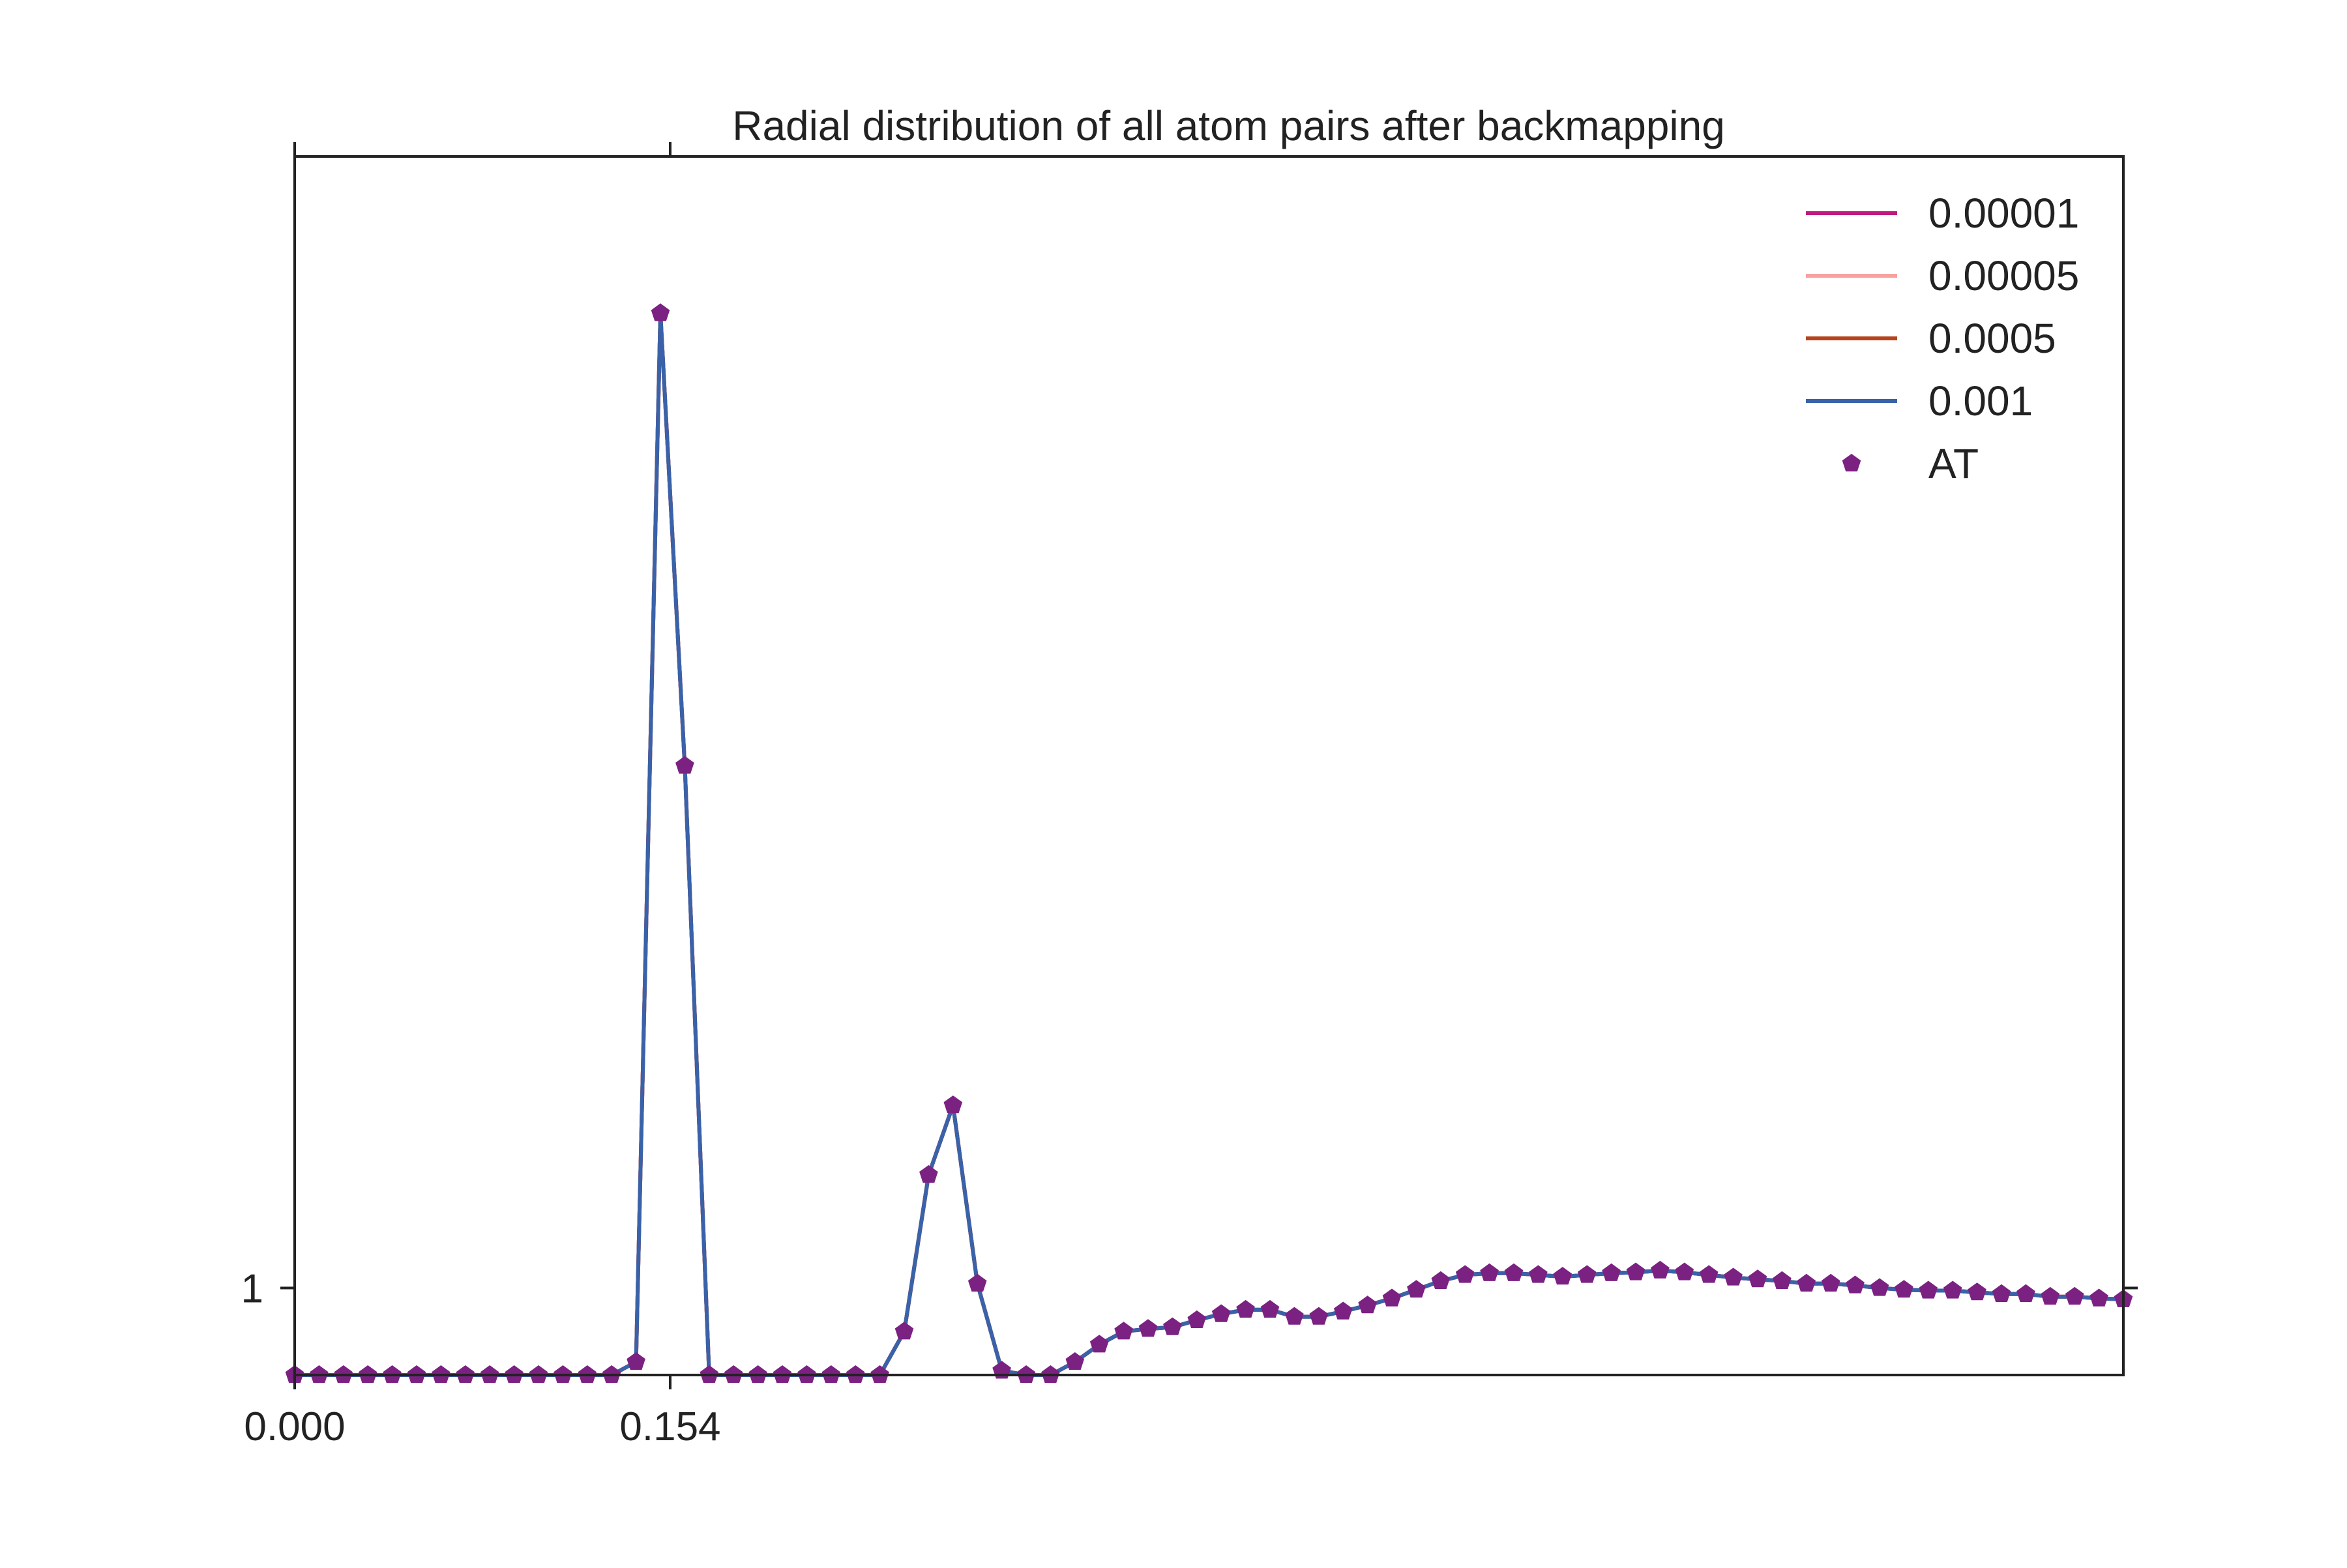  Describe the element at coordinates (2003, 275) in the screenshot. I see `legend-label-0.00005: 0.00005` at that location.